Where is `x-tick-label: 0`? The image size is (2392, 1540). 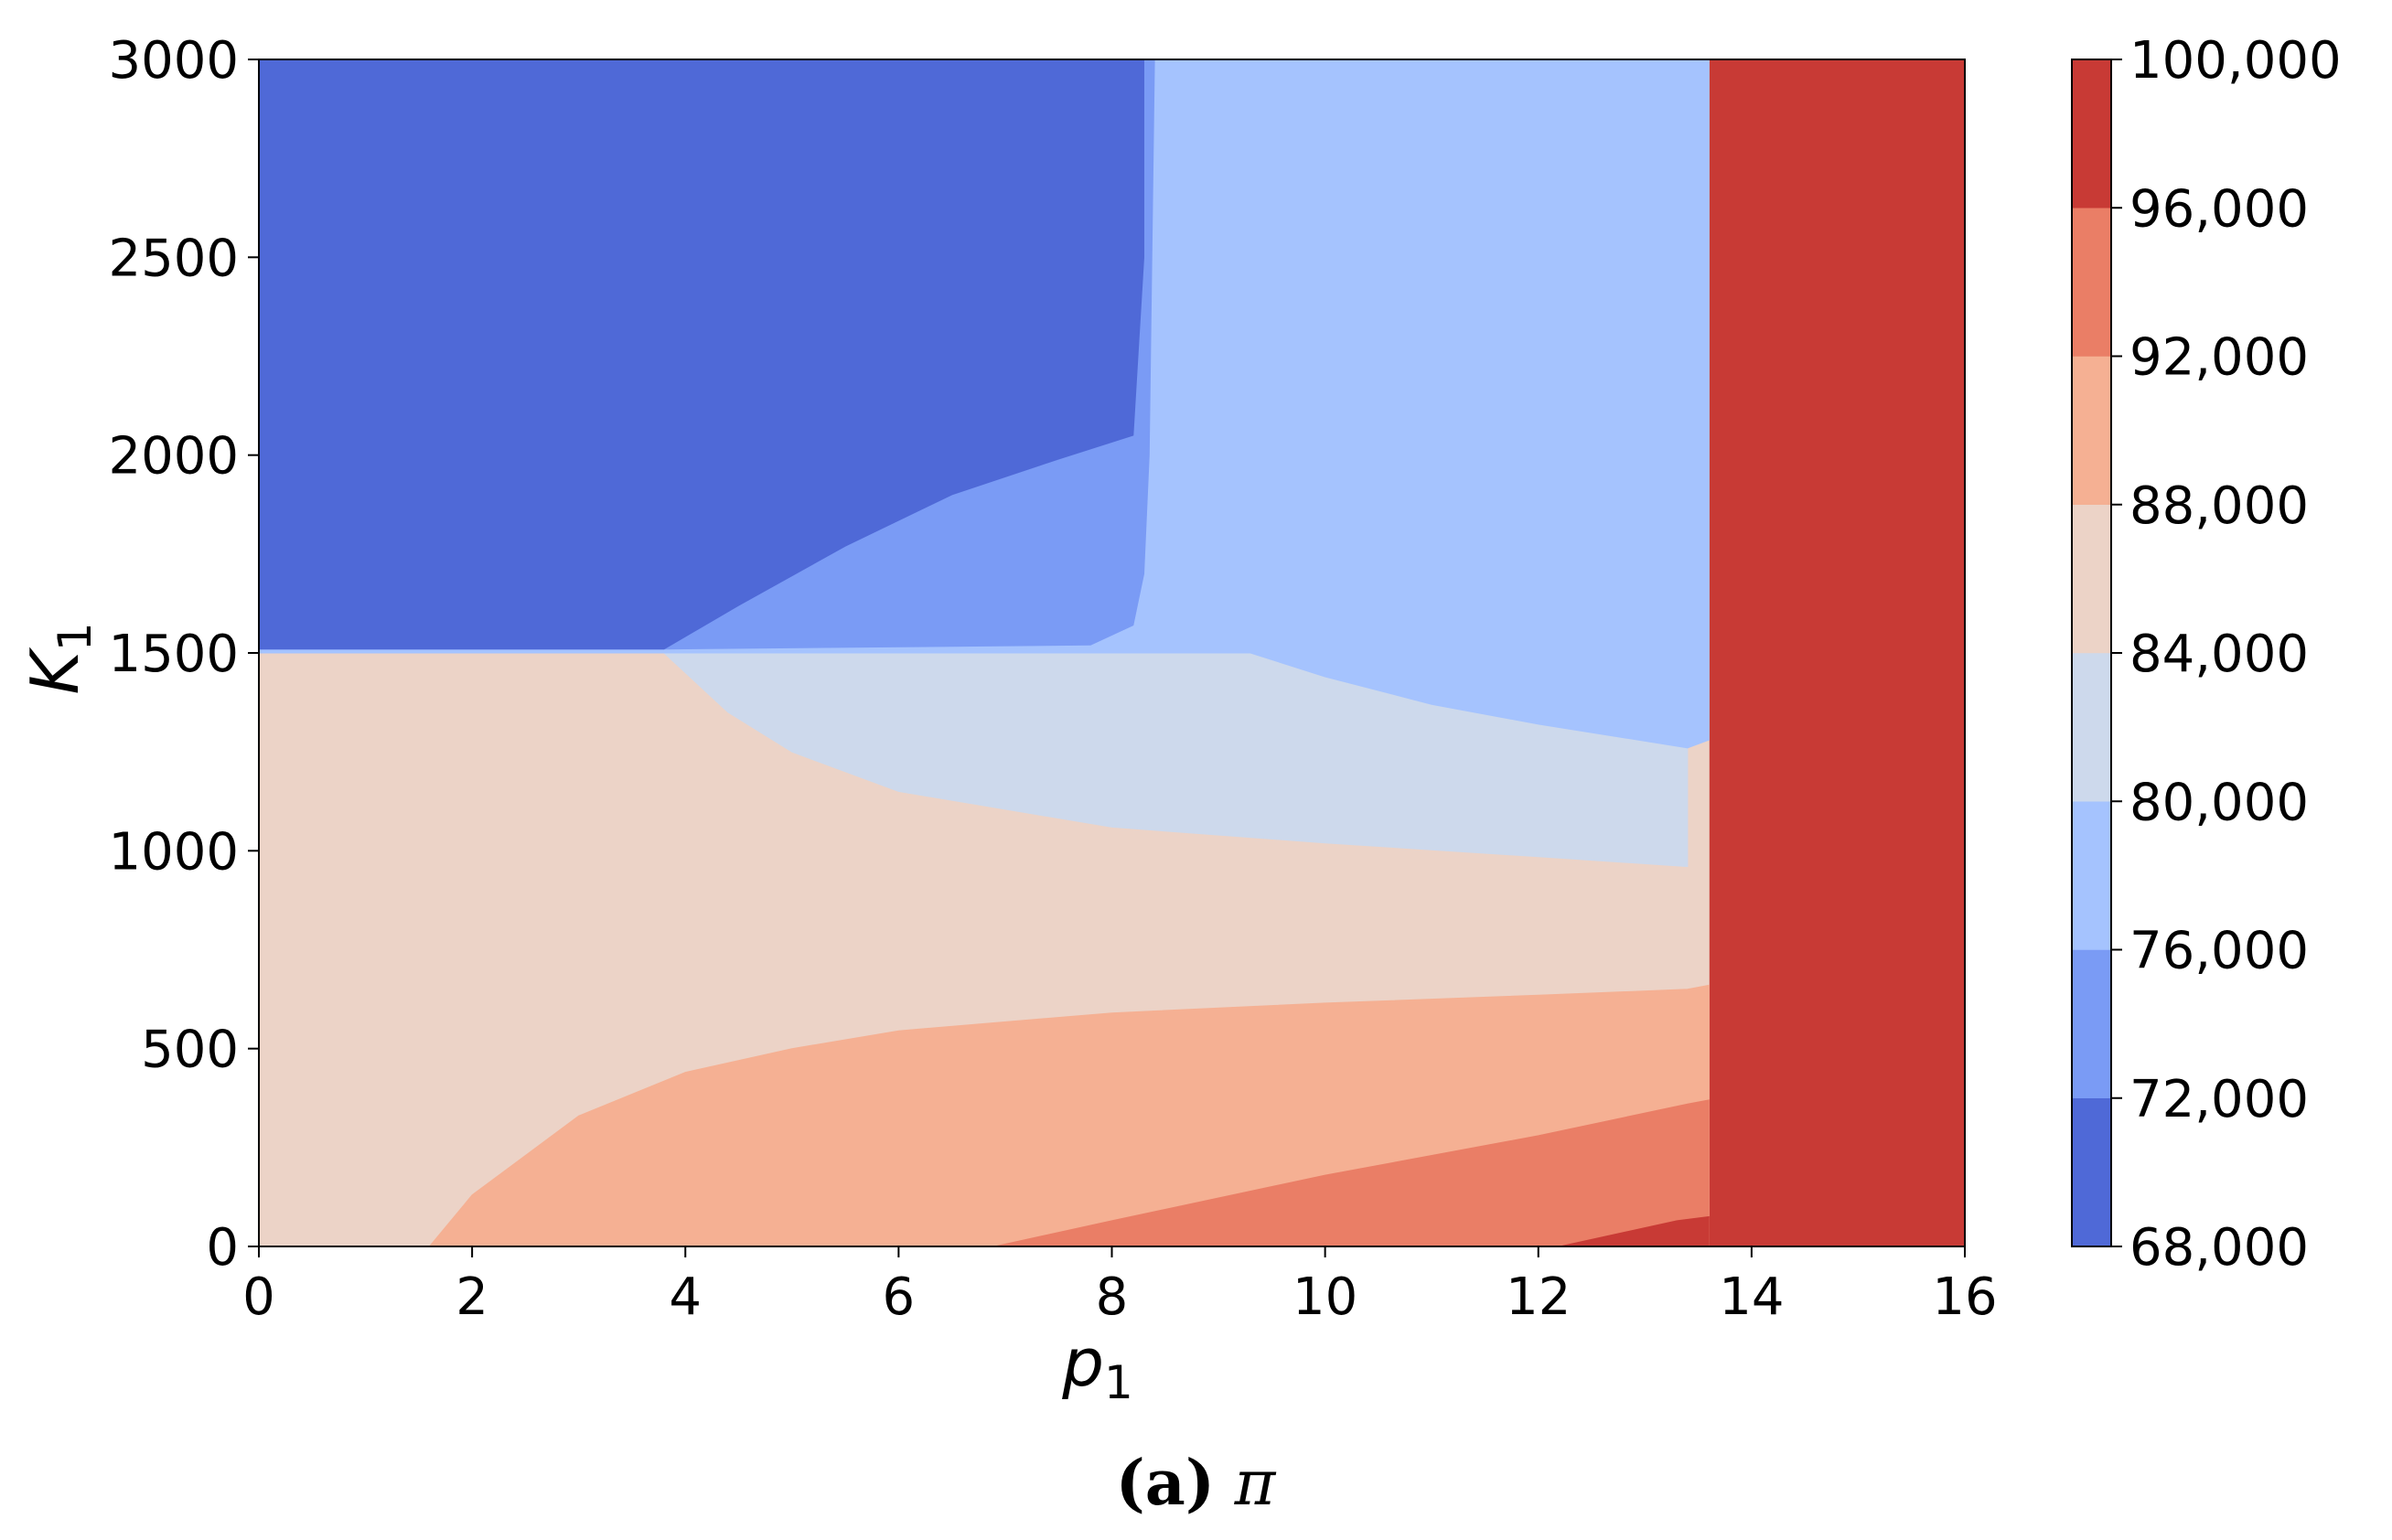 x-tick-label: 0 is located at coordinates (258, 1297).